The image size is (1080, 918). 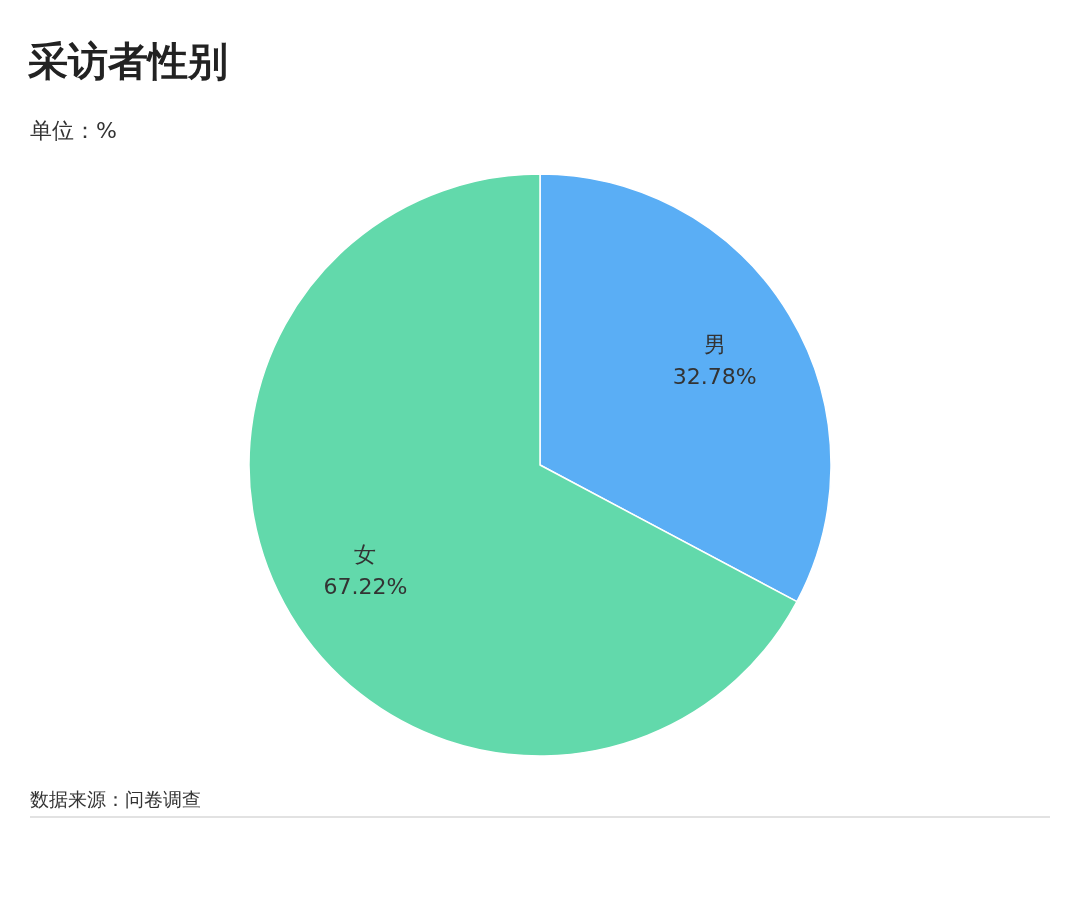 What do you see at coordinates (127, 61) in the screenshot?
I see `chart-title: 采访者性别` at bounding box center [127, 61].